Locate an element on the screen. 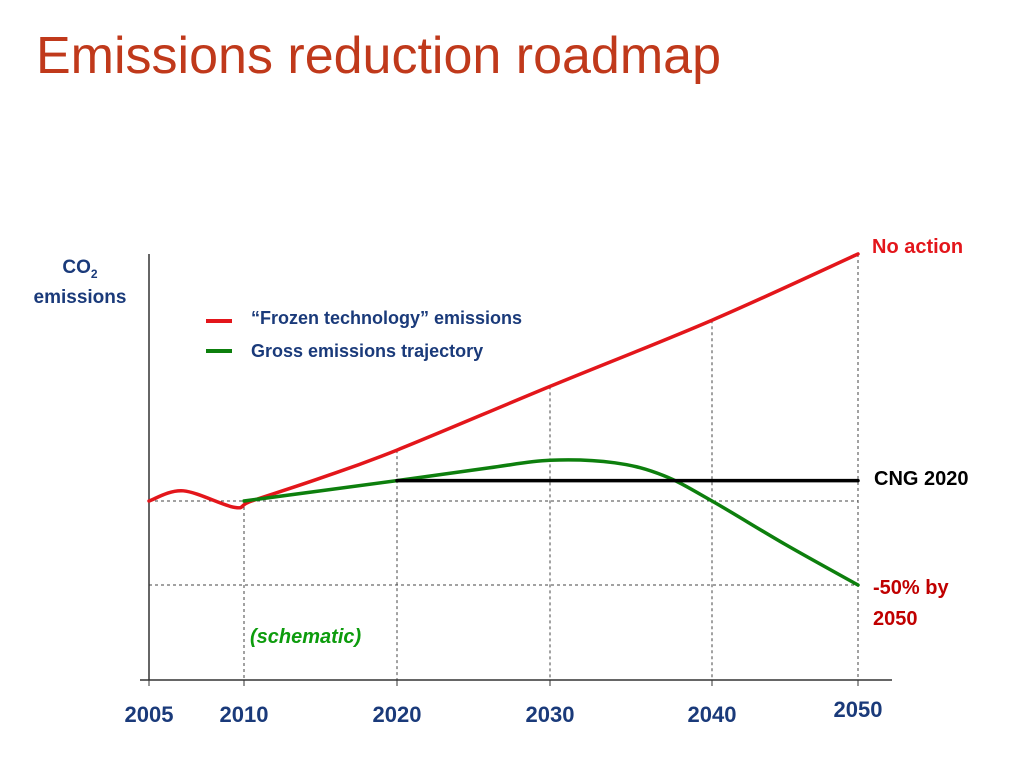 This screenshot has height=768, width=1024. target-label-line1: -50% by is located at coordinates (911, 588).